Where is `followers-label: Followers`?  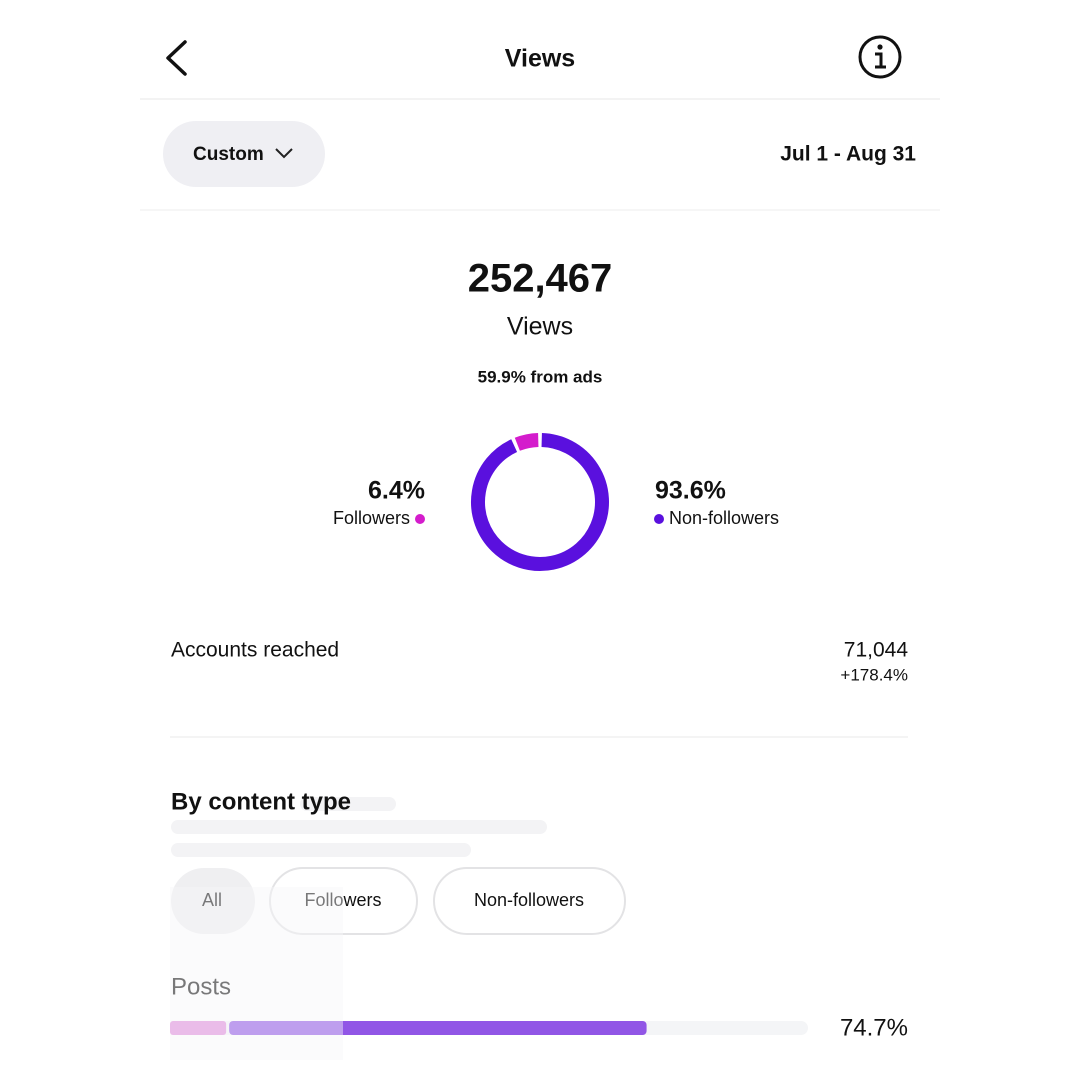
followers-label: Followers is located at coordinates (371, 518).